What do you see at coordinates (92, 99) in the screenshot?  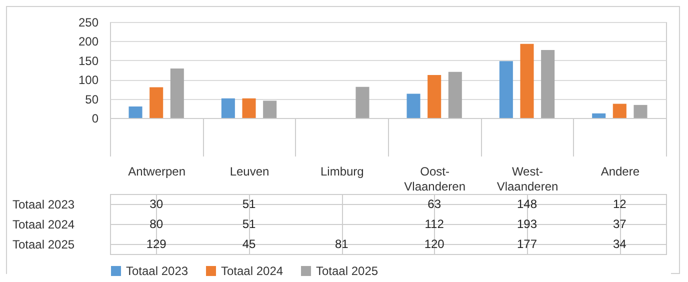 I see `y-tick-label: 50` at bounding box center [92, 99].